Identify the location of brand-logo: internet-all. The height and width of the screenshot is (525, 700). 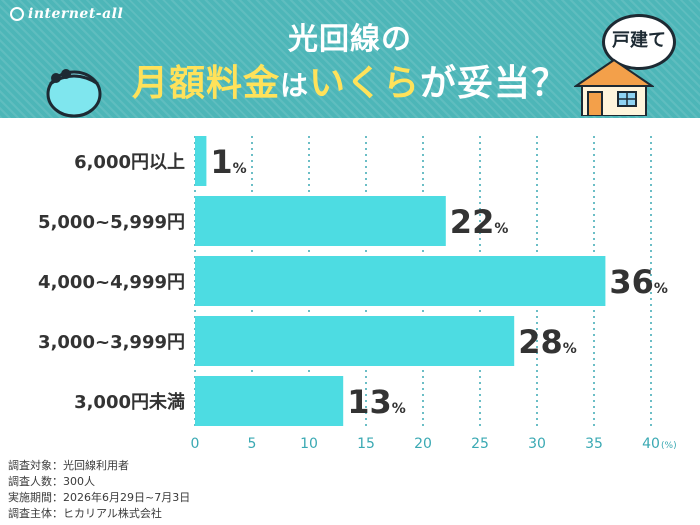
(66, 14).